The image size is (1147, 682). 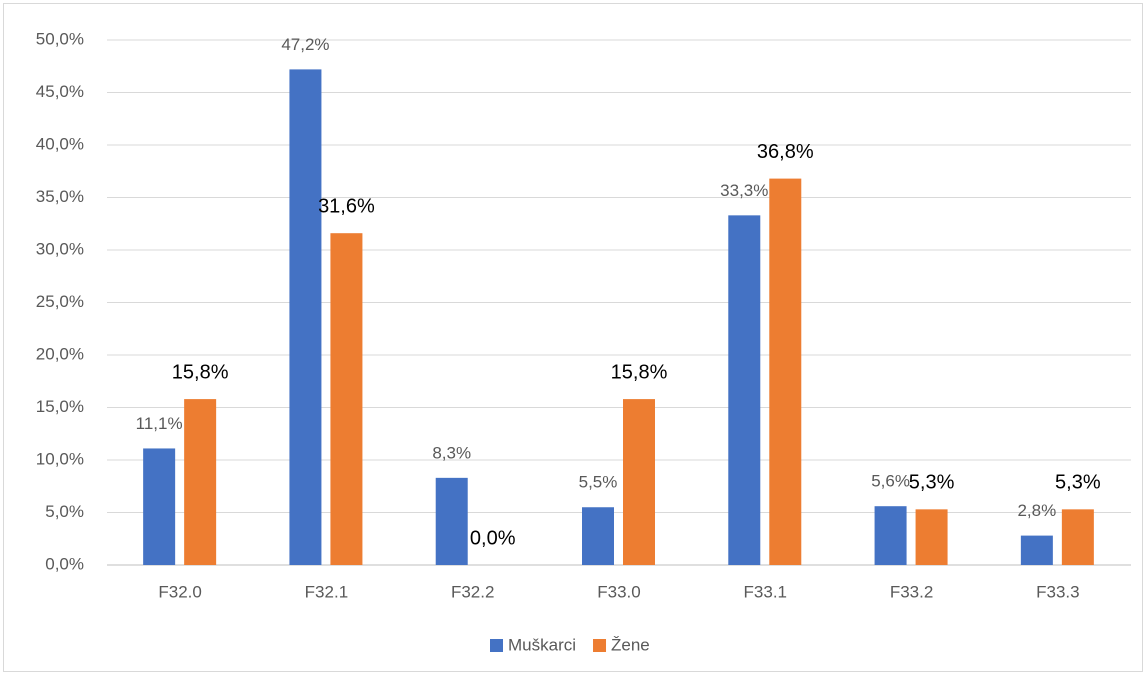 I want to click on y-tick-label: 20,0%, so click(x=60, y=353).